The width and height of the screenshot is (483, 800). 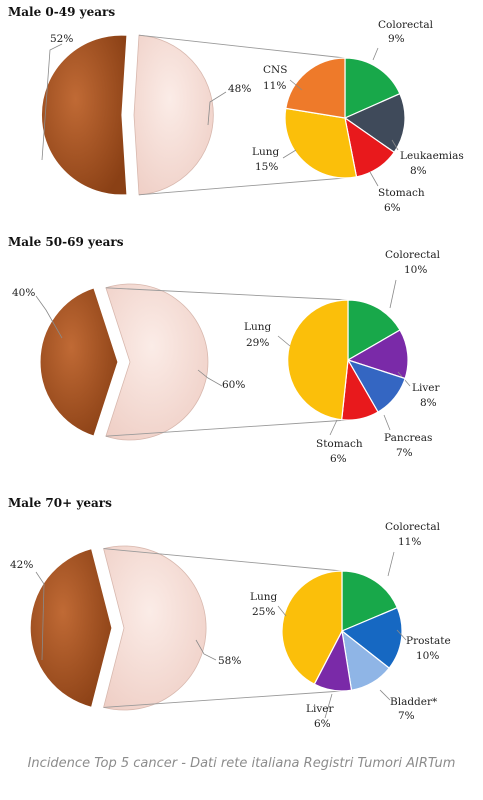 What do you see at coordinates (239, 89) in the screenshot?
I see `big-pie-label: 48%` at bounding box center [239, 89].